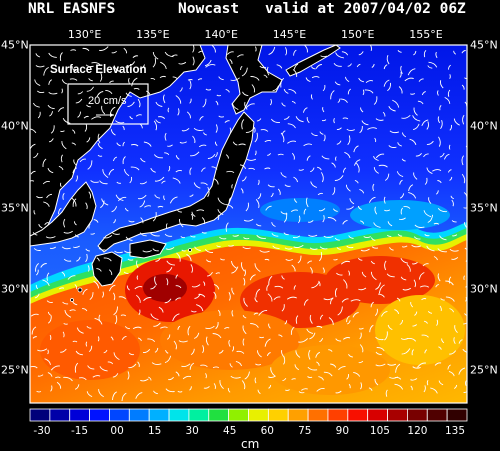  What do you see at coordinates (365, 9) in the screenshot?
I see `header-valid: valid at 2007/04/02 06Z` at bounding box center [365, 9].